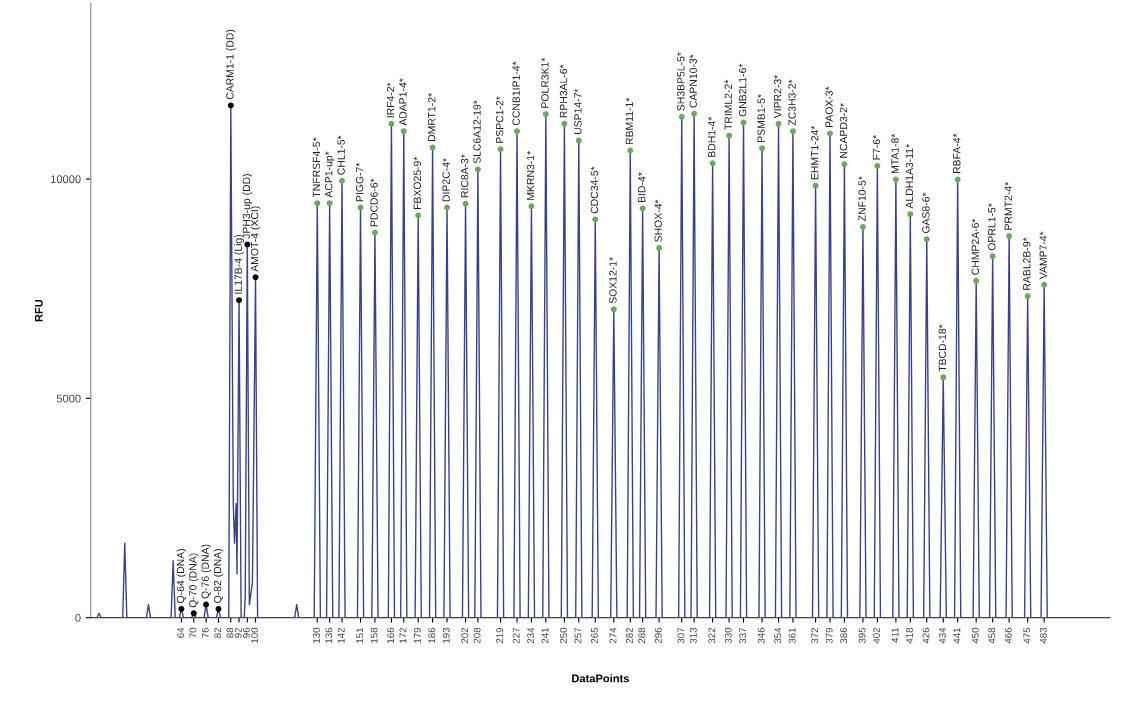  Describe the element at coordinates (957, 635) in the screenshot. I see `x-tick-label: 441` at that location.